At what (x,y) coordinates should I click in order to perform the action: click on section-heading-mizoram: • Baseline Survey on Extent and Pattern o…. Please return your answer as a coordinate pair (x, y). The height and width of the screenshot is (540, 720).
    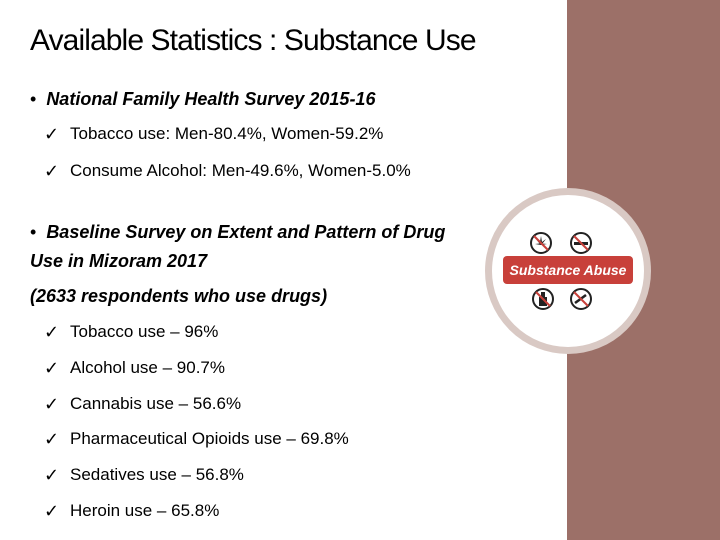
    Looking at the image, I should click on (250, 247).